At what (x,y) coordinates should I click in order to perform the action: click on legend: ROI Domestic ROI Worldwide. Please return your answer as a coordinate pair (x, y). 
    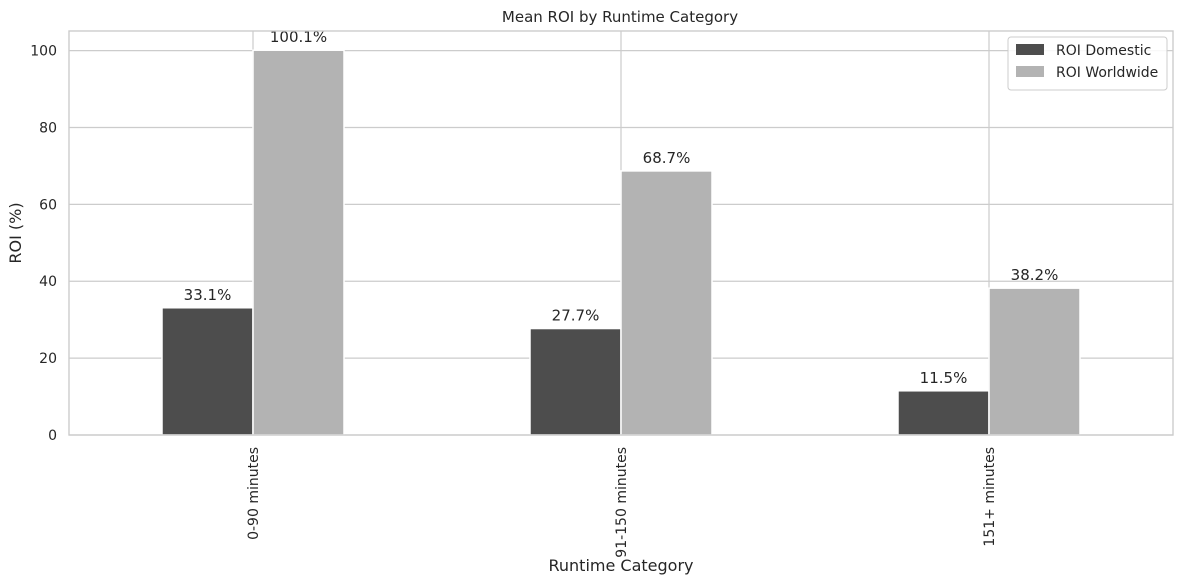
    Looking at the image, I should click on (1087, 63).